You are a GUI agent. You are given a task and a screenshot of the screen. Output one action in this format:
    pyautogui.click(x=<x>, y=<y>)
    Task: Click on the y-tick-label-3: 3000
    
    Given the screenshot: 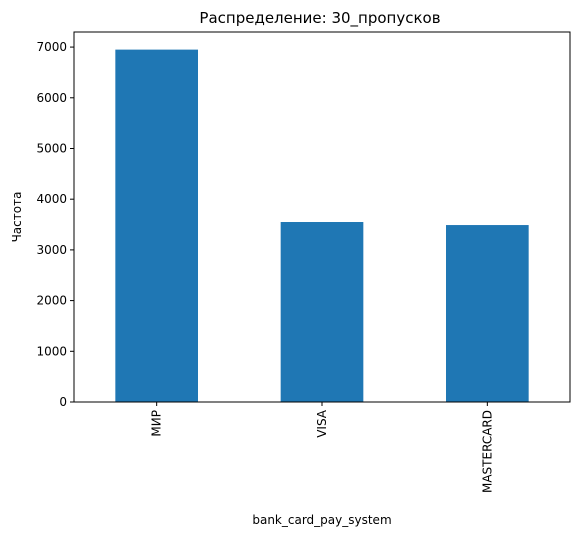 What is the action you would take?
    pyautogui.click(x=51, y=250)
    